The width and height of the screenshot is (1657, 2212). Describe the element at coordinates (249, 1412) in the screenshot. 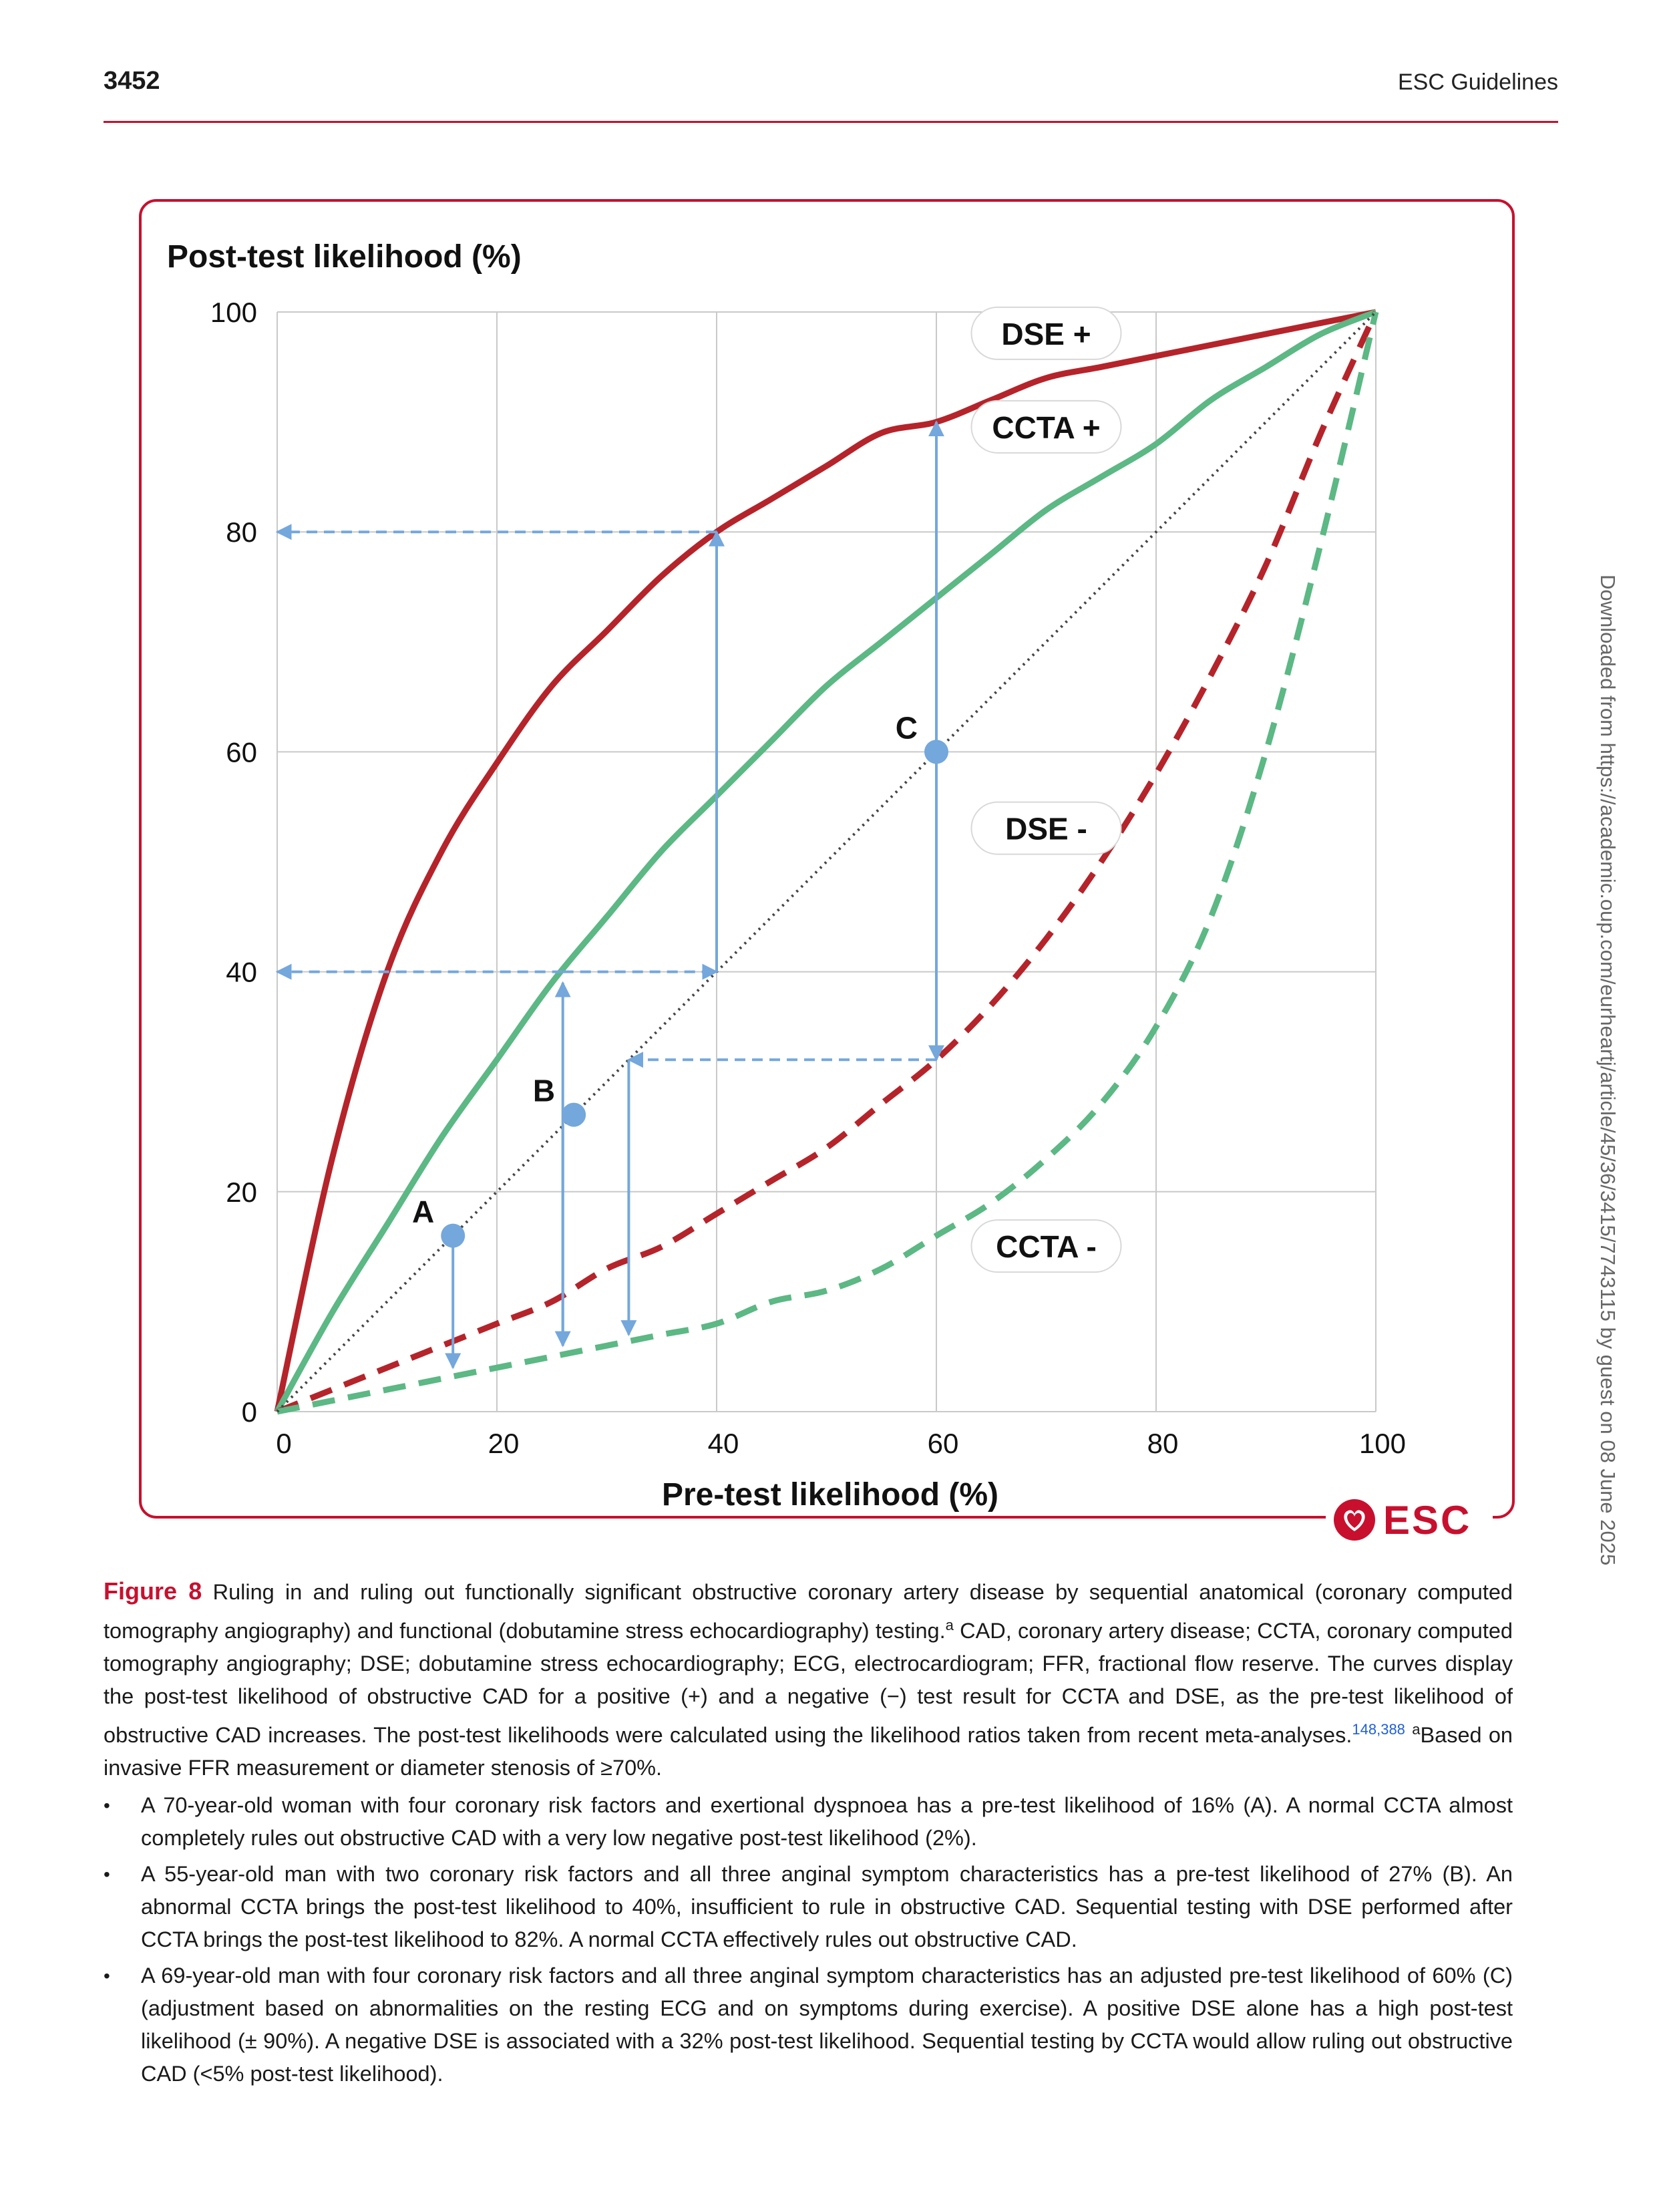

I see `y-tick-label: 0` at that location.